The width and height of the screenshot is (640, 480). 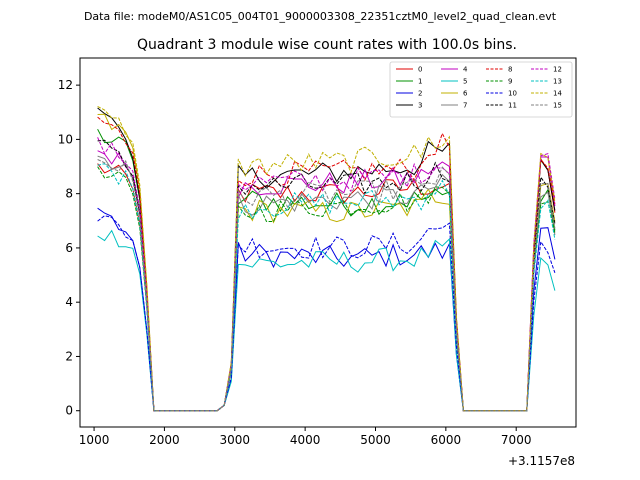 What do you see at coordinates (375, 440) in the screenshot?
I see `x-tick-label: 5000` at bounding box center [375, 440].